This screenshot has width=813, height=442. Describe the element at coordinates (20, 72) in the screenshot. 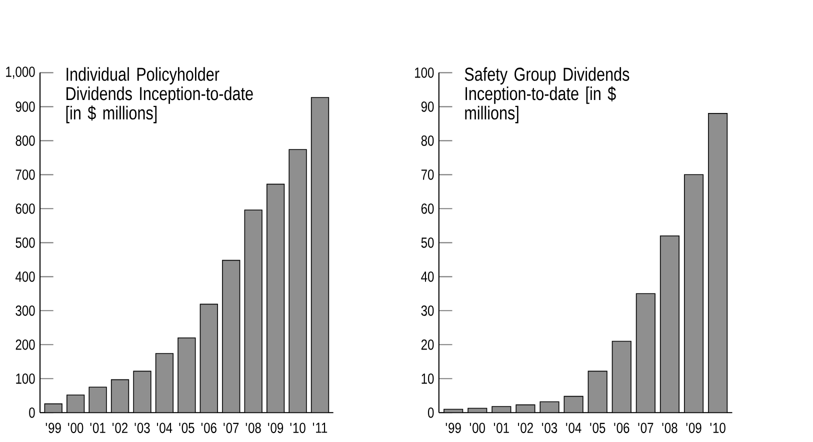

I see `y-tick-label: 1,000` at that location.